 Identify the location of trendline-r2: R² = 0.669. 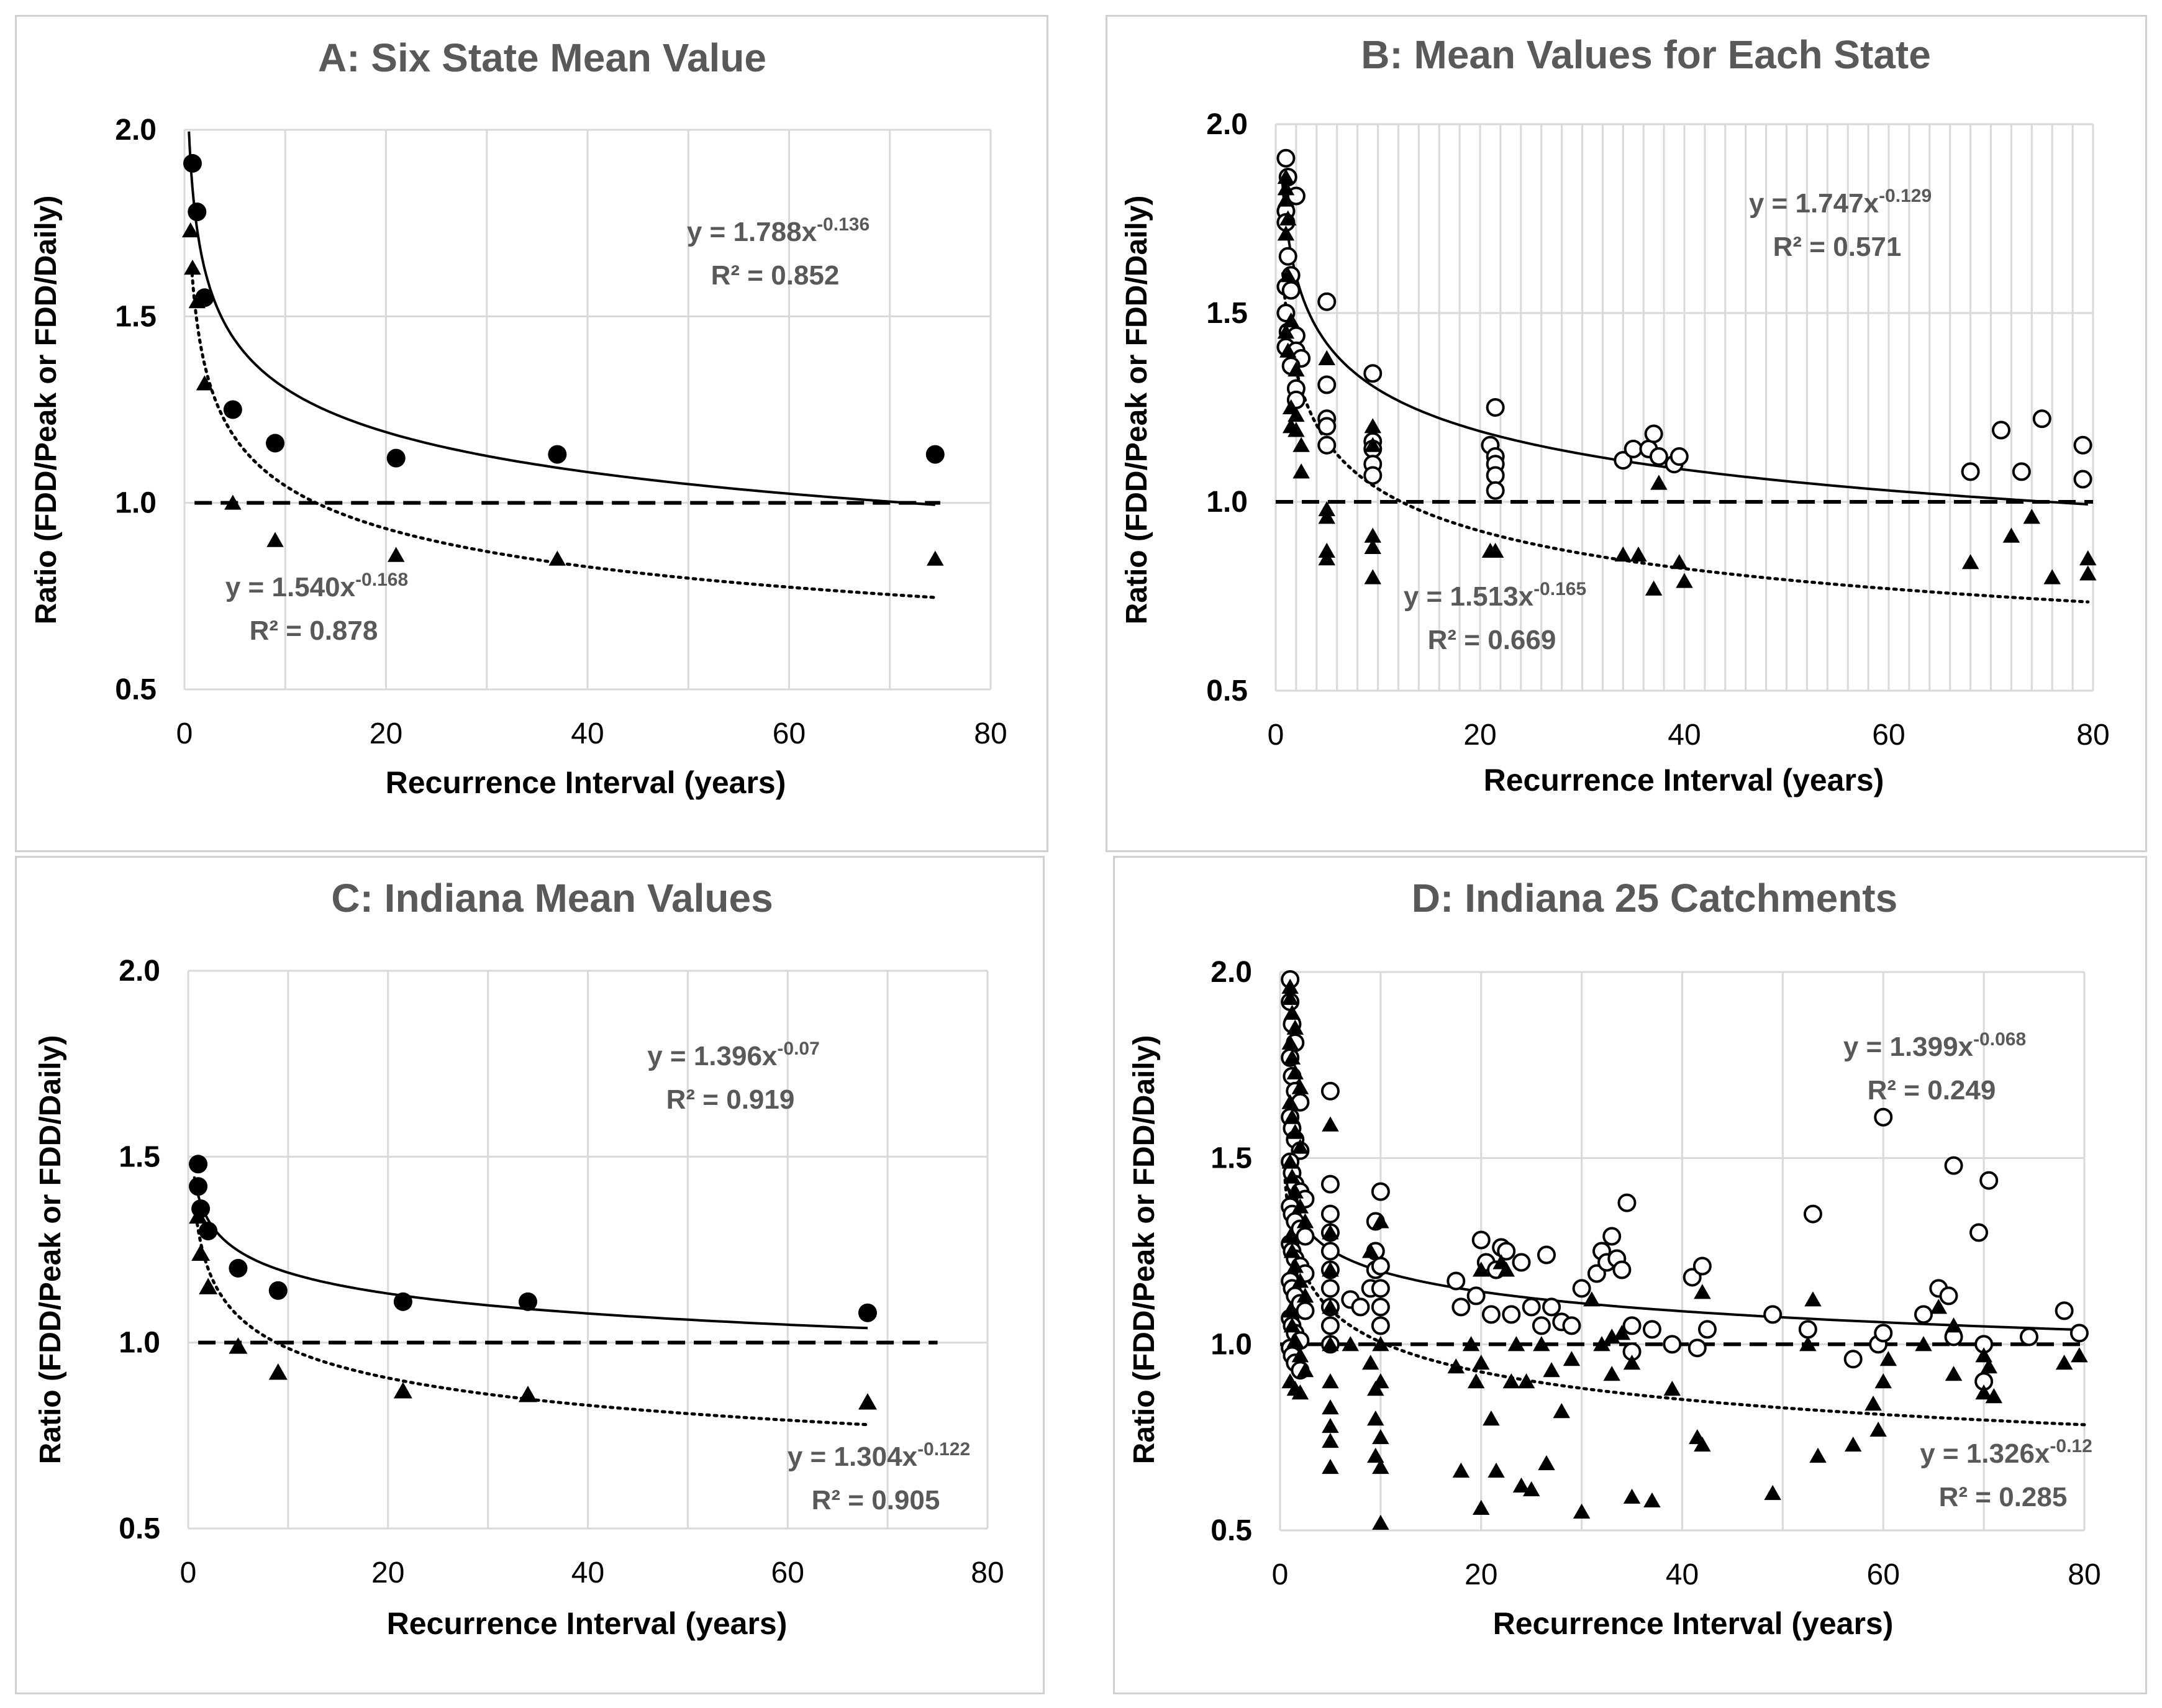
(1492, 640).